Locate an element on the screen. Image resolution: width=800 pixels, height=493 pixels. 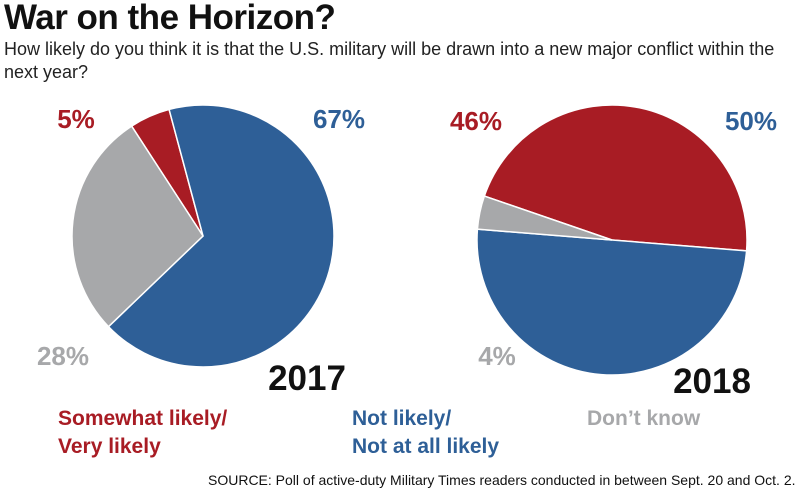
pie-2018-slice-likely is located at coordinates (615, 178).